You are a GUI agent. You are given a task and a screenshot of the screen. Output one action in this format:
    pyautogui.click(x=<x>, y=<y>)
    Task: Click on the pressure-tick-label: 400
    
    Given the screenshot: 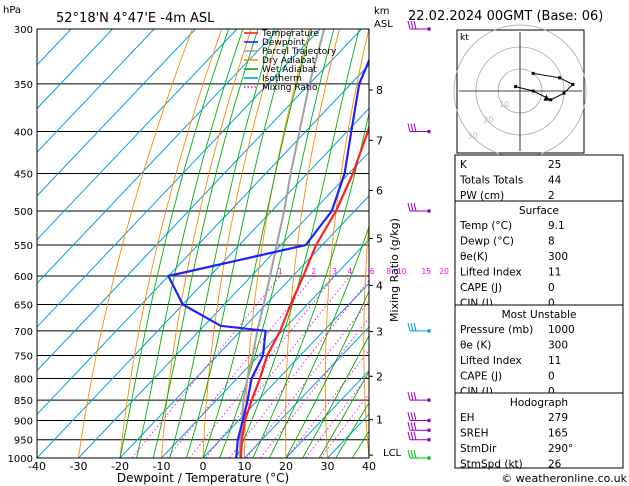 What is the action you would take?
    pyautogui.click(x=23, y=133)
    